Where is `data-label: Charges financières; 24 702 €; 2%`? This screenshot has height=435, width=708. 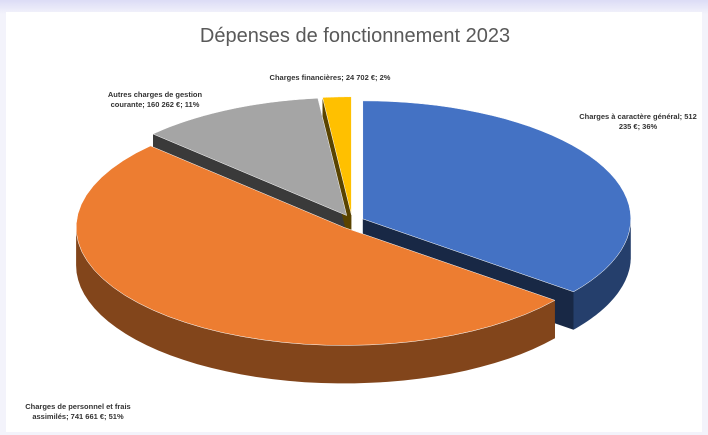
data-label: Charges financières; 24 702 €; 2% is located at coordinates (330, 77).